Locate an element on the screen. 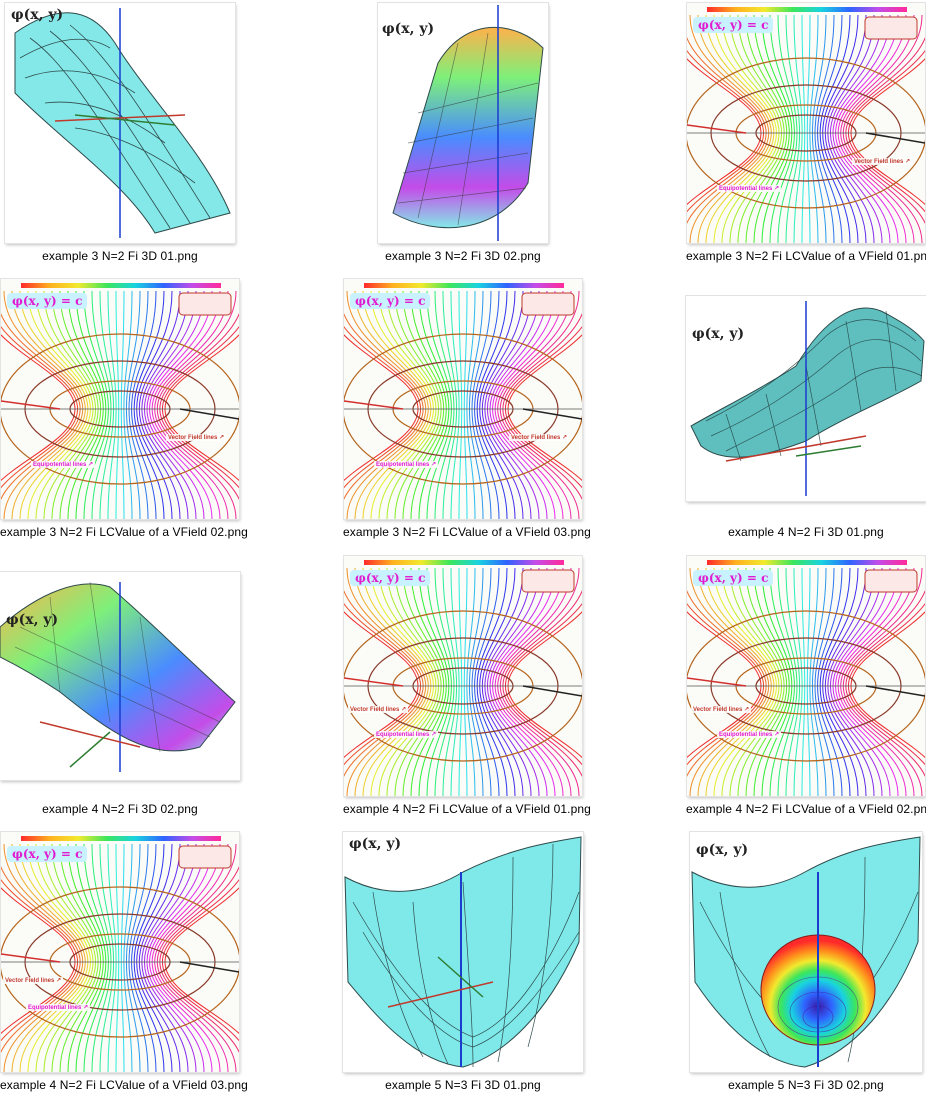 This screenshot has width=926, height=1105. file-name: example 3 N=2 Fi 3D 01.png is located at coordinates (120, 256).